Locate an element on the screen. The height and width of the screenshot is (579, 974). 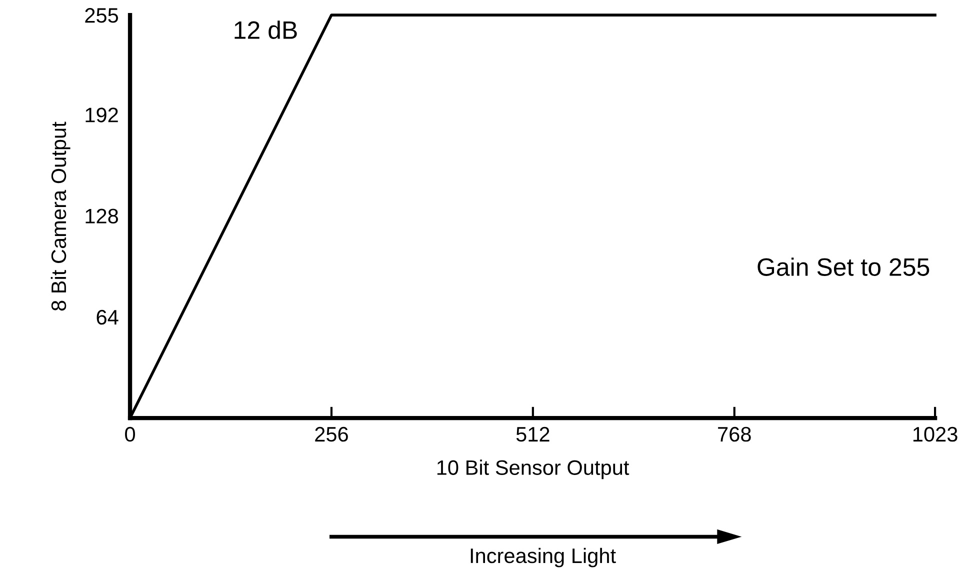
annotation: Gain Set to 255 is located at coordinates (844, 267).